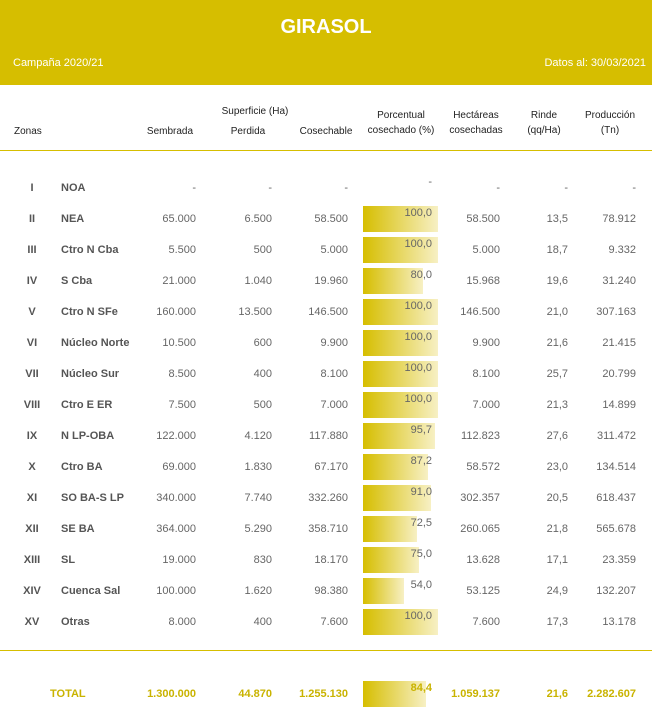 This screenshot has height=726, width=652. I want to click on cell-value: 565.678, so click(616, 529).